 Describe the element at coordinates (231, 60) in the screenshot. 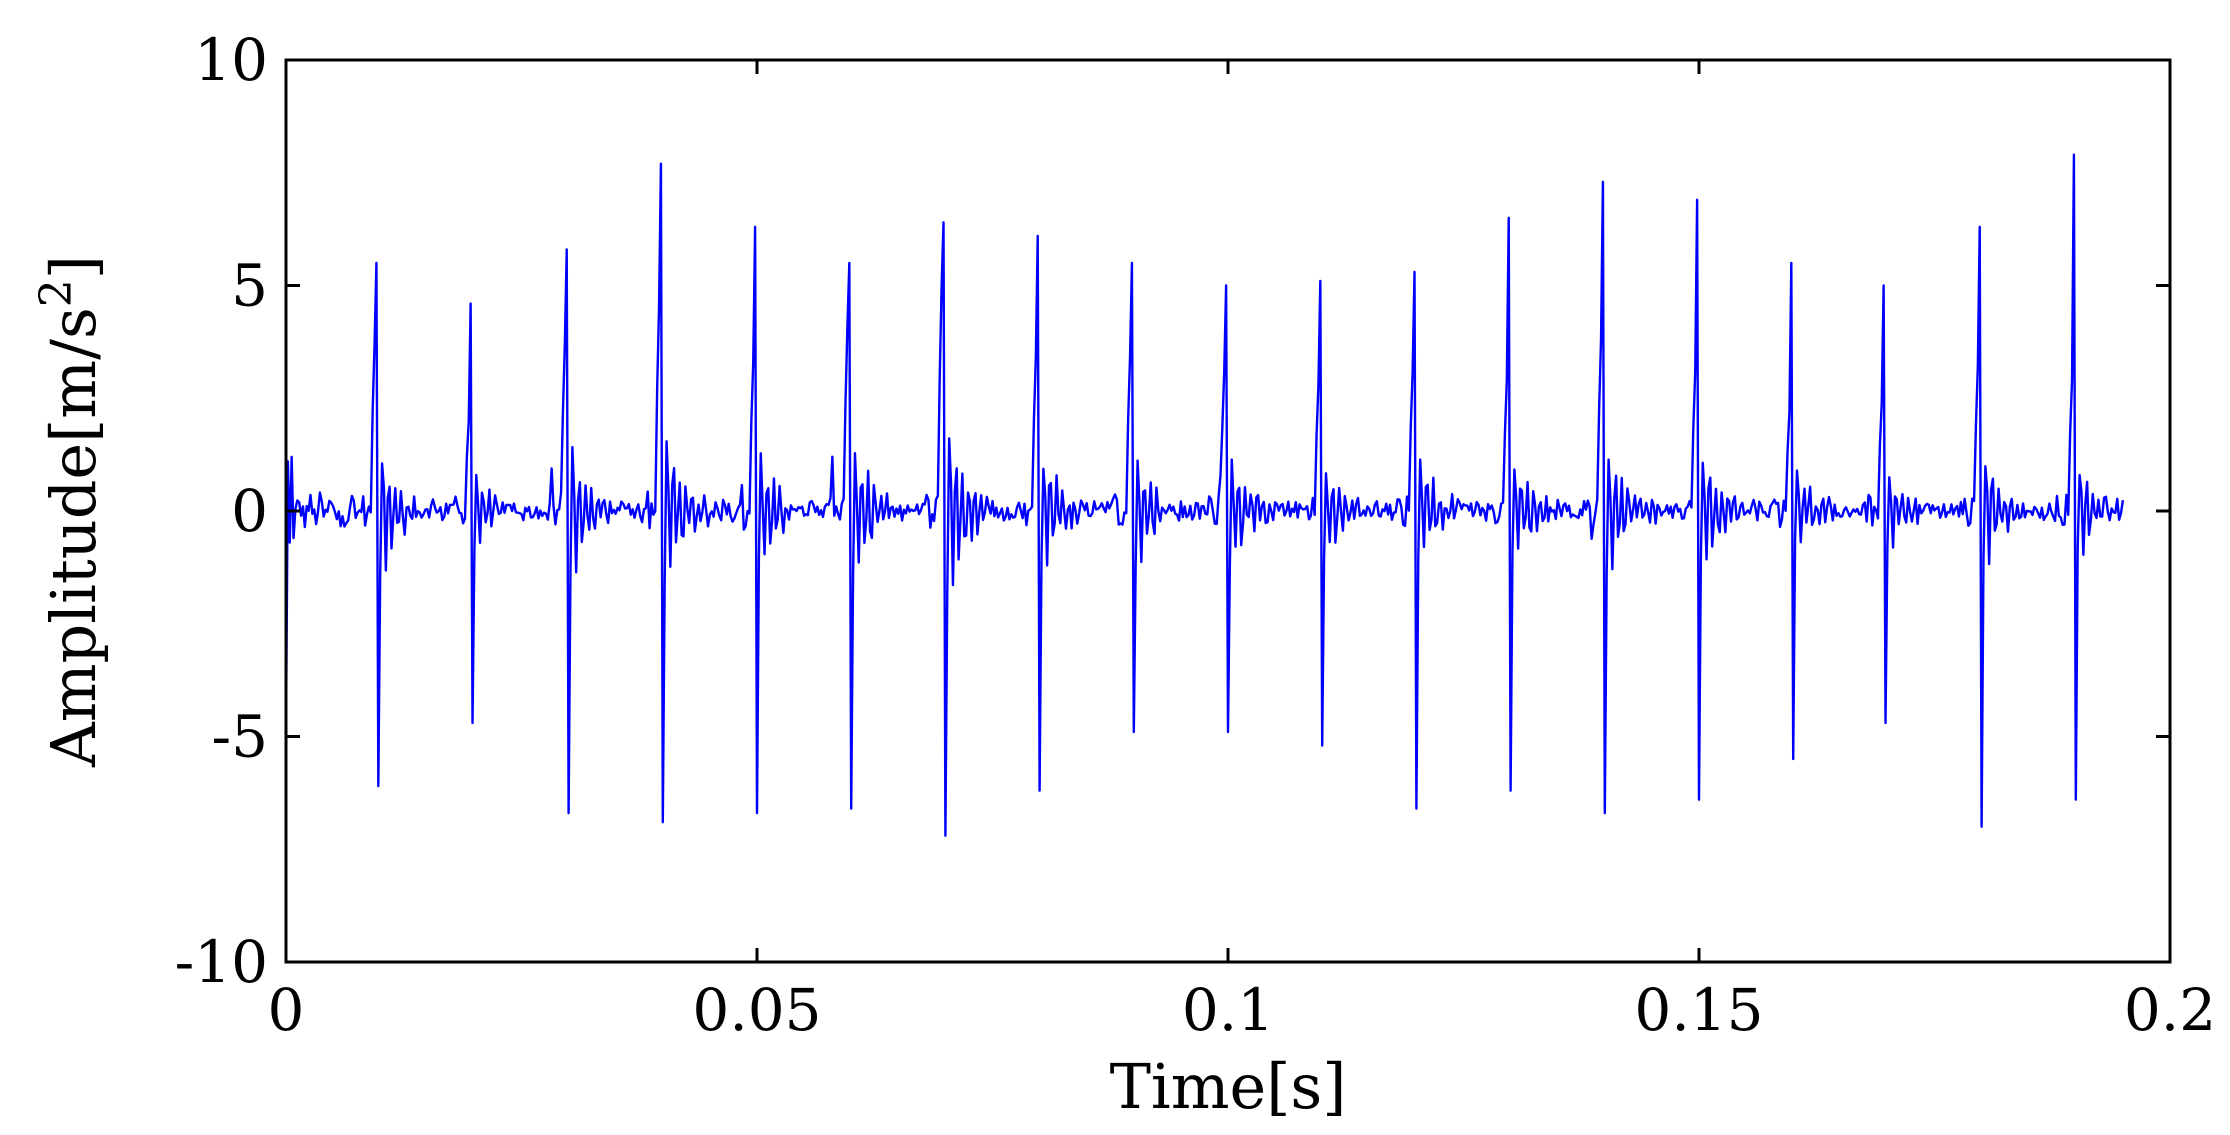

I see `y-tick-label: 10` at that location.